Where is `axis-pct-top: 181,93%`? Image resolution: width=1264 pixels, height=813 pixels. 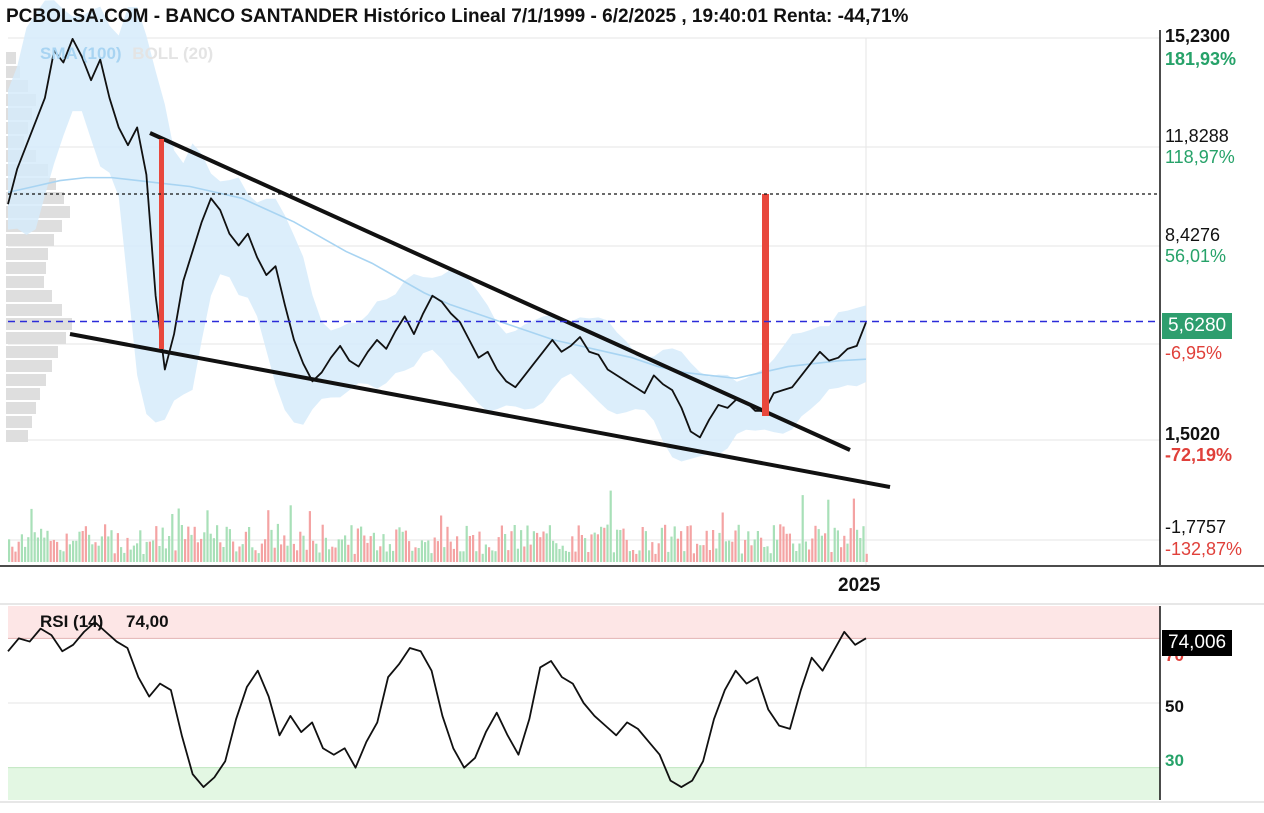
axis-pct-top: 181,93% is located at coordinates (1201, 59).